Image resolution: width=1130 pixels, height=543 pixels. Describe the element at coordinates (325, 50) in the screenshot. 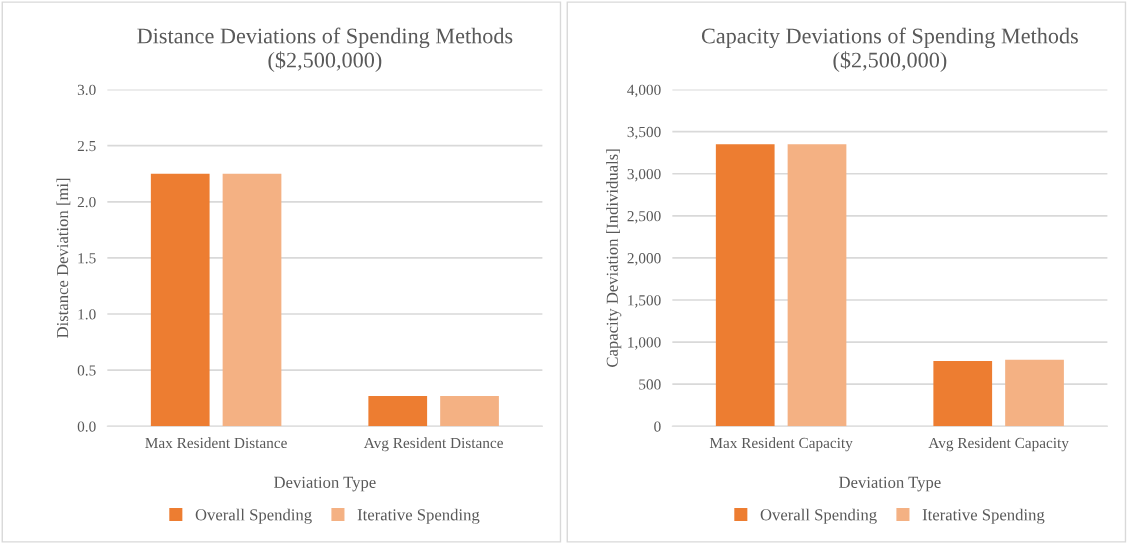

I see `chart-title: Distance Deviations of Spending Methods ($2,500,000)` at that location.